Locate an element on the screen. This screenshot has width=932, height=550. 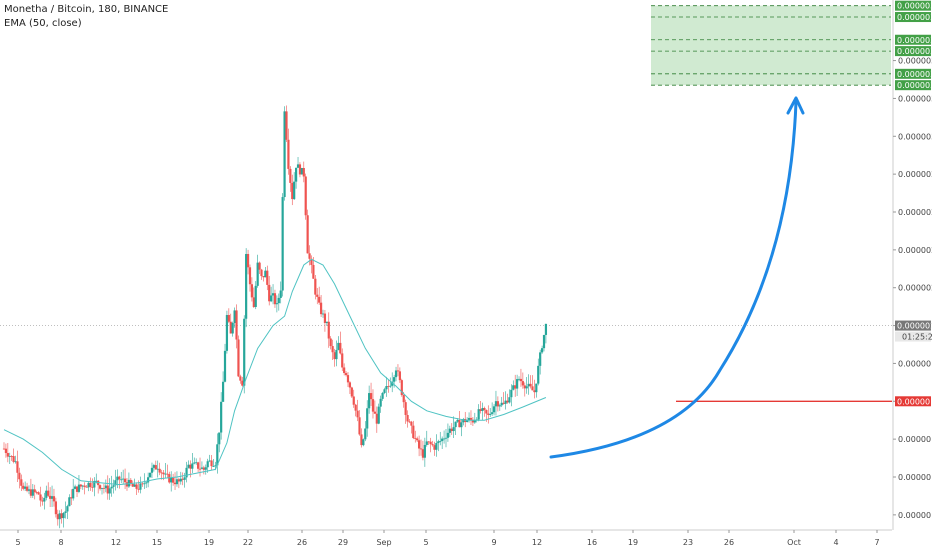
y-tick-label: 0.00000140 is located at coordinates (915, 439).